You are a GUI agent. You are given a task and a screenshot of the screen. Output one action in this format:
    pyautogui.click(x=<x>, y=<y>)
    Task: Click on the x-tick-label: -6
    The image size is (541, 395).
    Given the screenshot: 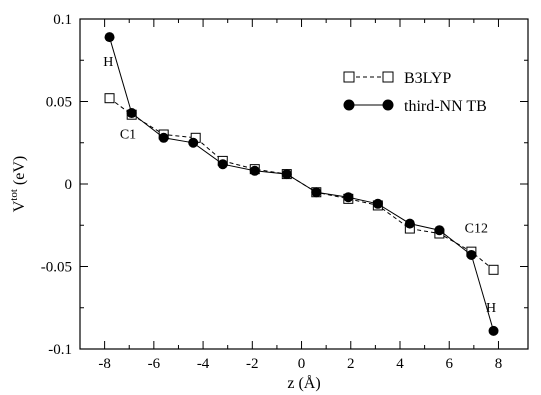 What is the action you would take?
    pyautogui.click(x=154, y=364)
    